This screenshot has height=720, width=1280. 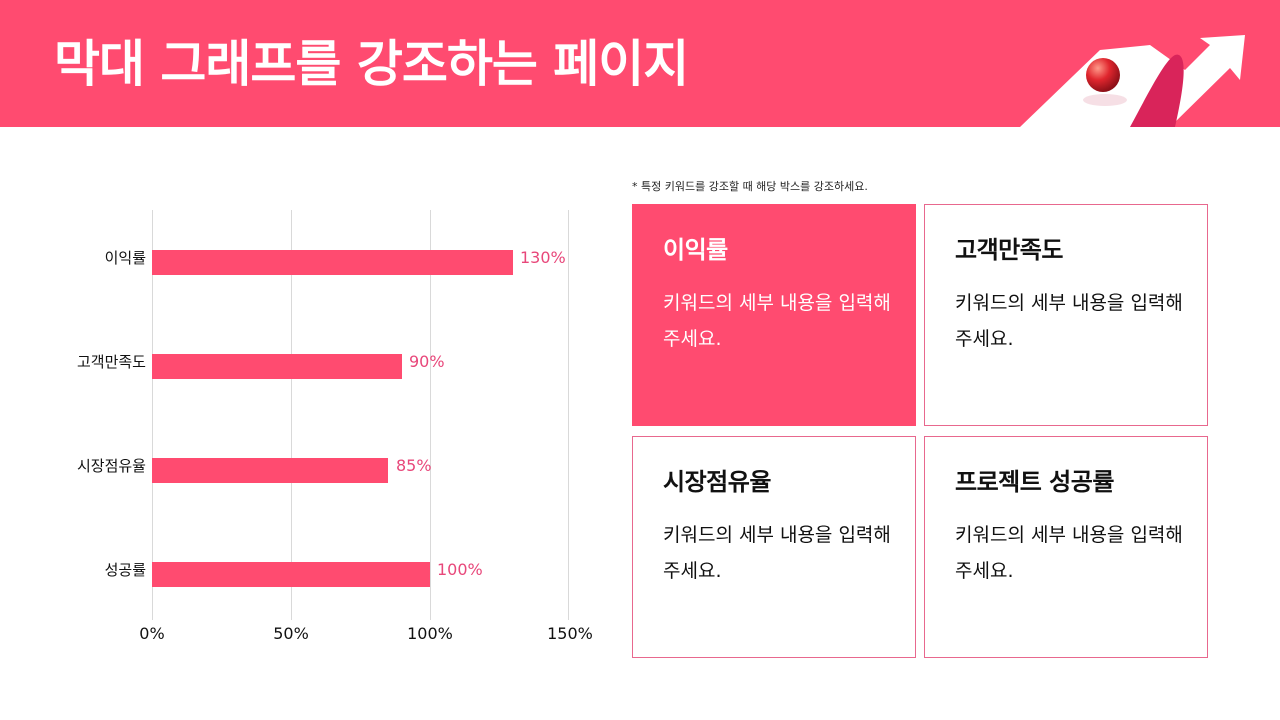 I want to click on keyword-card-market-share: 시장점유율 키워드의 세부 내용을 입력해 주세요., so click(x=774, y=547).